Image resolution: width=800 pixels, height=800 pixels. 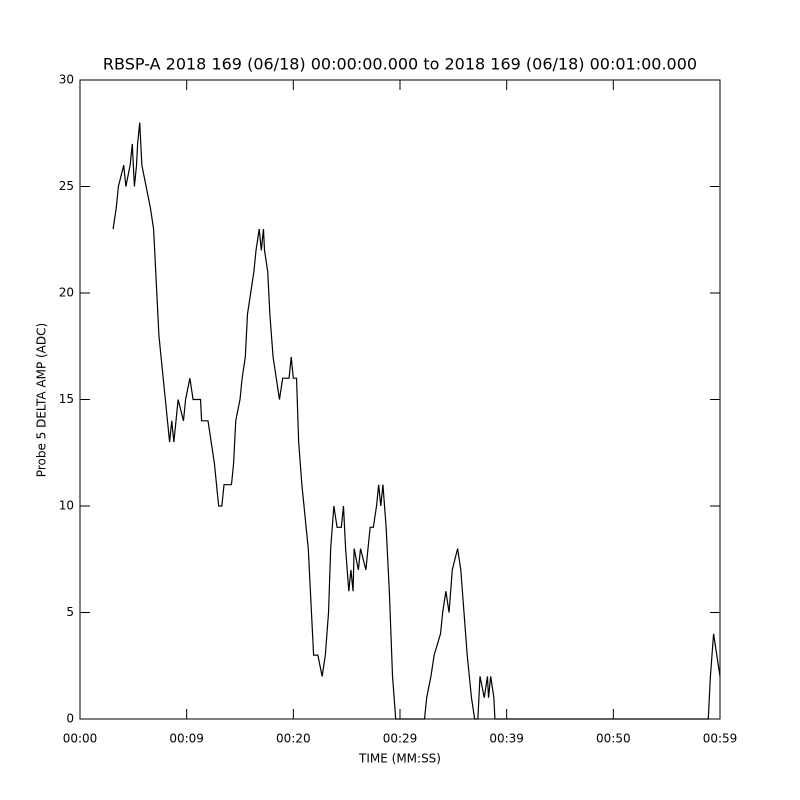 I want to click on y-tick-label: 25, so click(x=66, y=186).